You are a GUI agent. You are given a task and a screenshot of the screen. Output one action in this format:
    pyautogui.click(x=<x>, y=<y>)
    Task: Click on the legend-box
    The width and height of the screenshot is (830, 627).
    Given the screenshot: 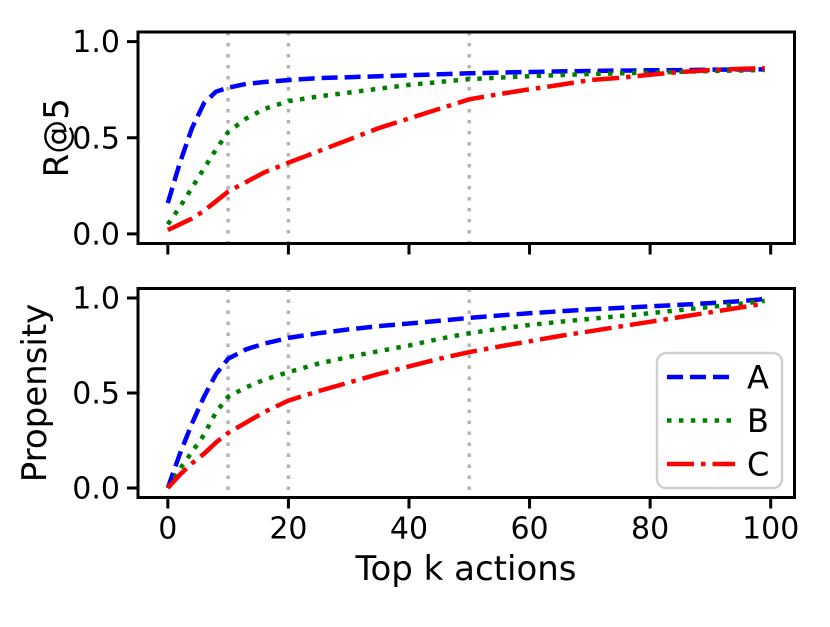 What is the action you would take?
    pyautogui.click(x=719, y=420)
    